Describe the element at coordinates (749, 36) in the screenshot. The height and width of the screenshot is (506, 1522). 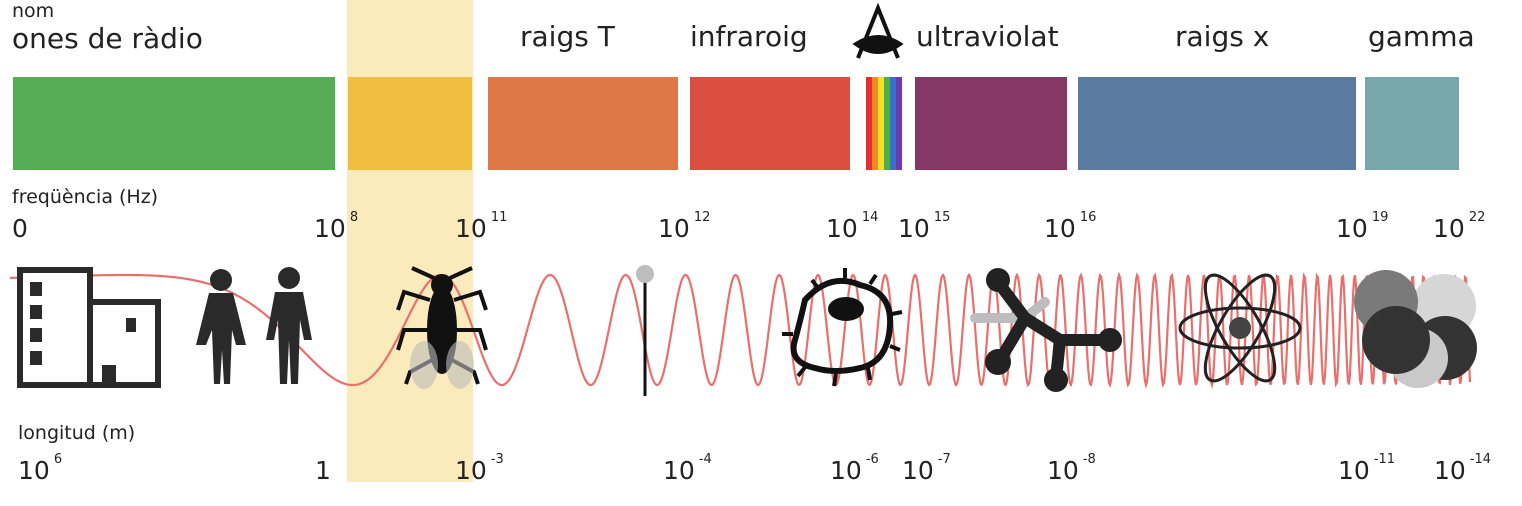
I see `band-name-infrared: infraroig` at that location.